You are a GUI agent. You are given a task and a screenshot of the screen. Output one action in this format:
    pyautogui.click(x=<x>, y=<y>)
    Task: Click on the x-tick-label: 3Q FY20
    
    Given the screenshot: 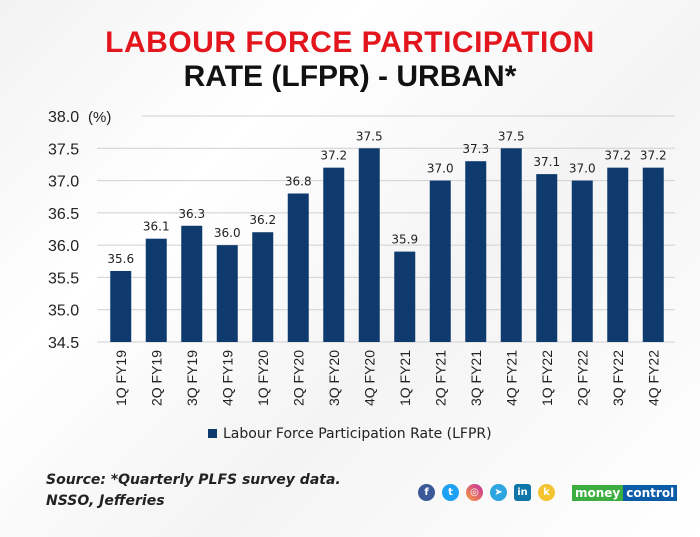 What is the action you would take?
    pyautogui.click(x=334, y=378)
    